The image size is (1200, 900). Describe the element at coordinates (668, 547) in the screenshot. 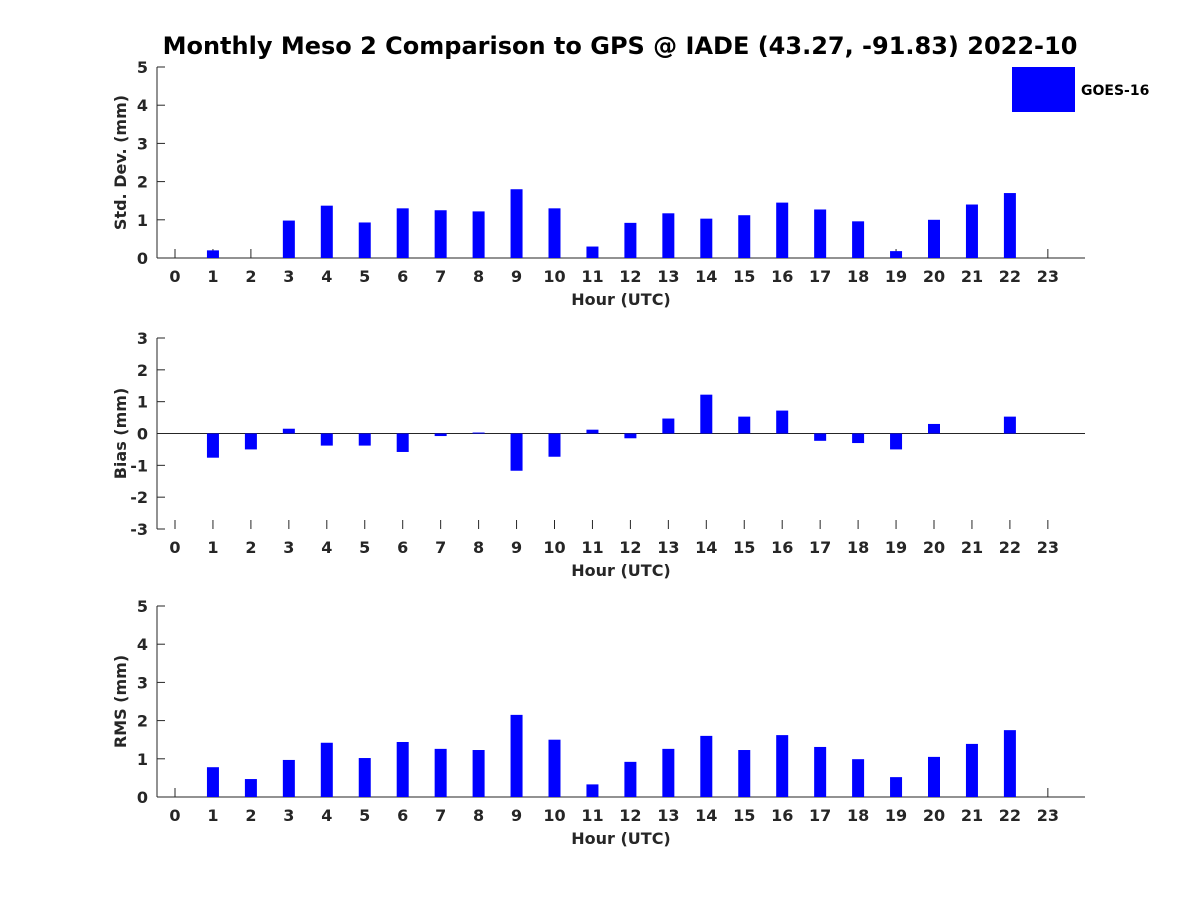

I see `x-tick-label: 13` at that location.